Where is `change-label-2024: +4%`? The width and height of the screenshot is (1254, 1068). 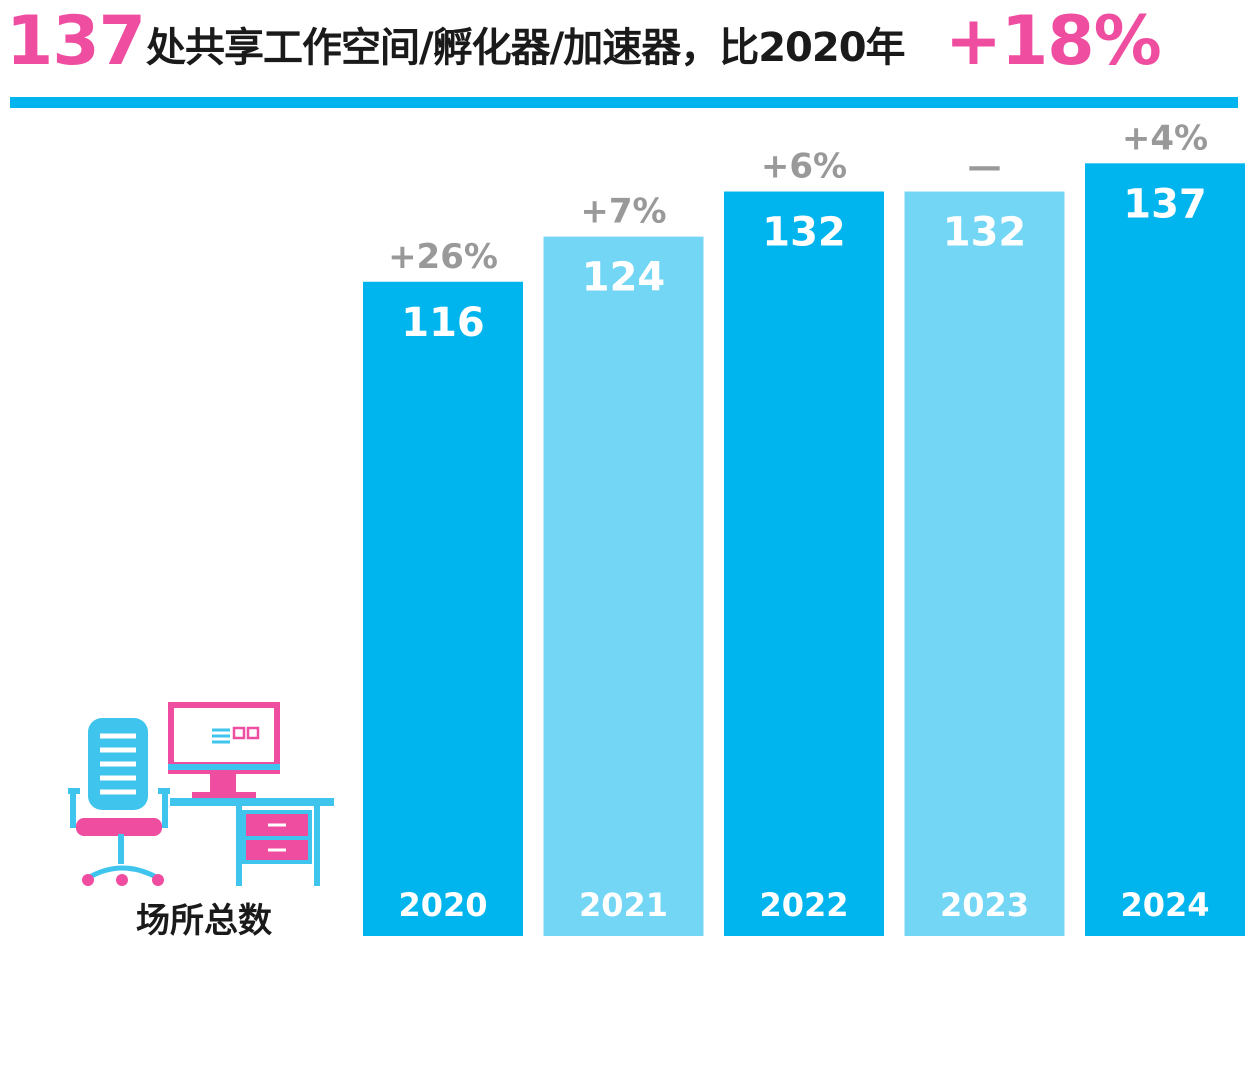 change-label-2024: +4% is located at coordinates (1165, 138).